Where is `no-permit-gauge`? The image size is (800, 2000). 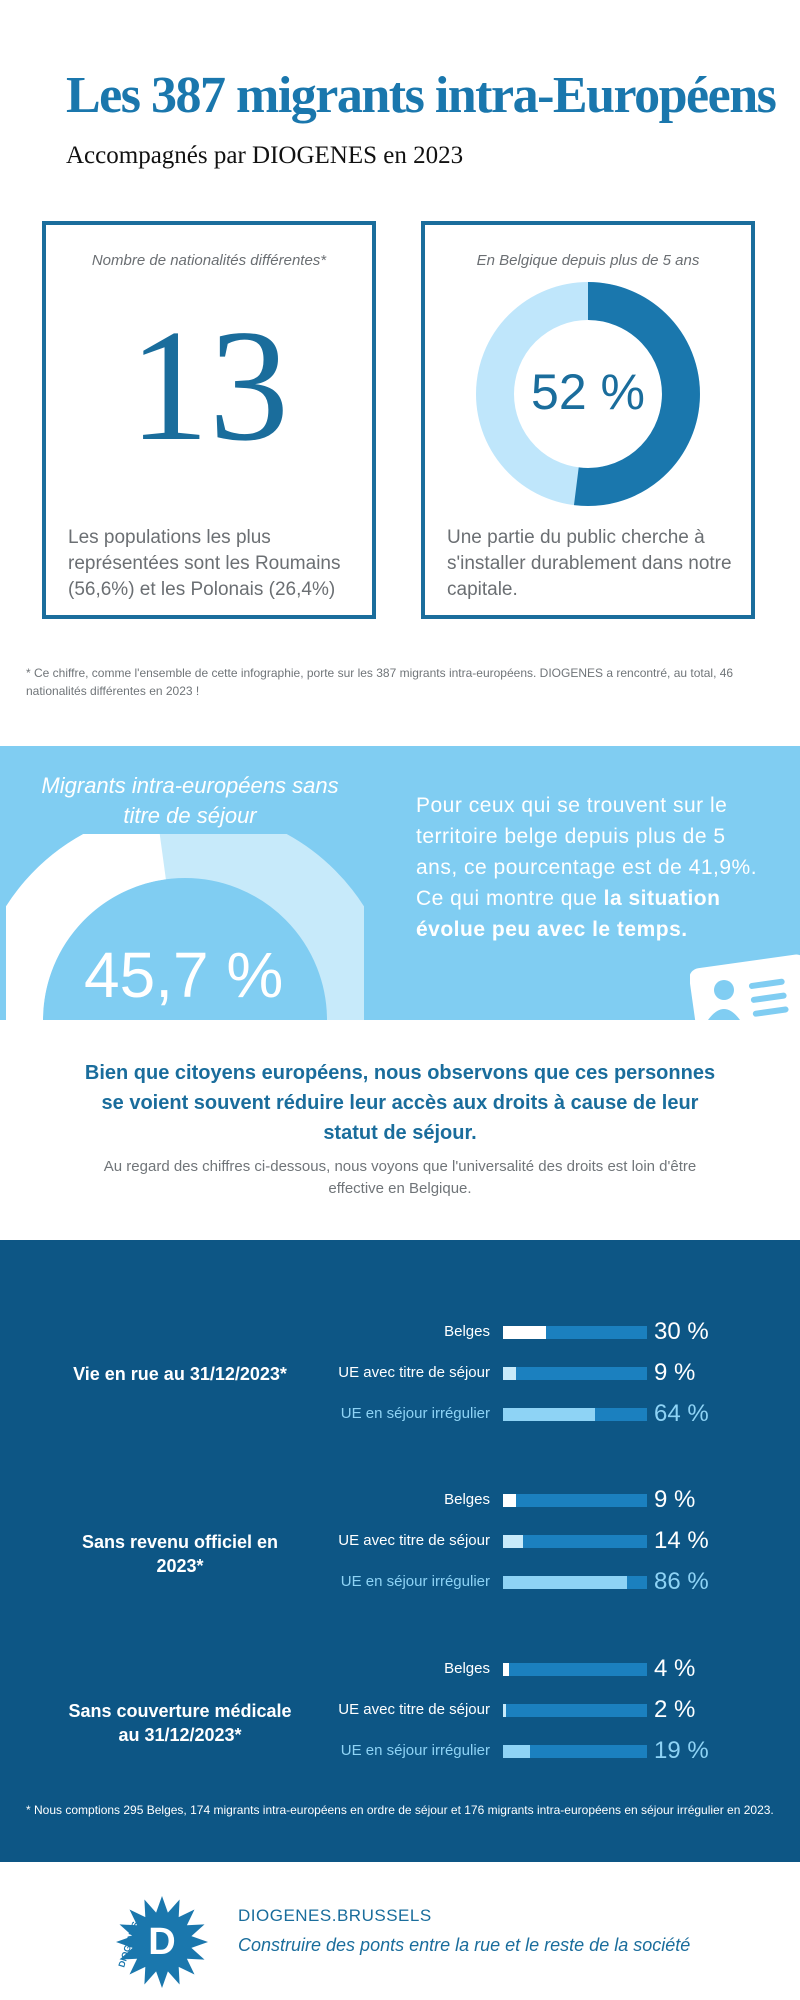 no-permit-gauge is located at coordinates (198, 914).